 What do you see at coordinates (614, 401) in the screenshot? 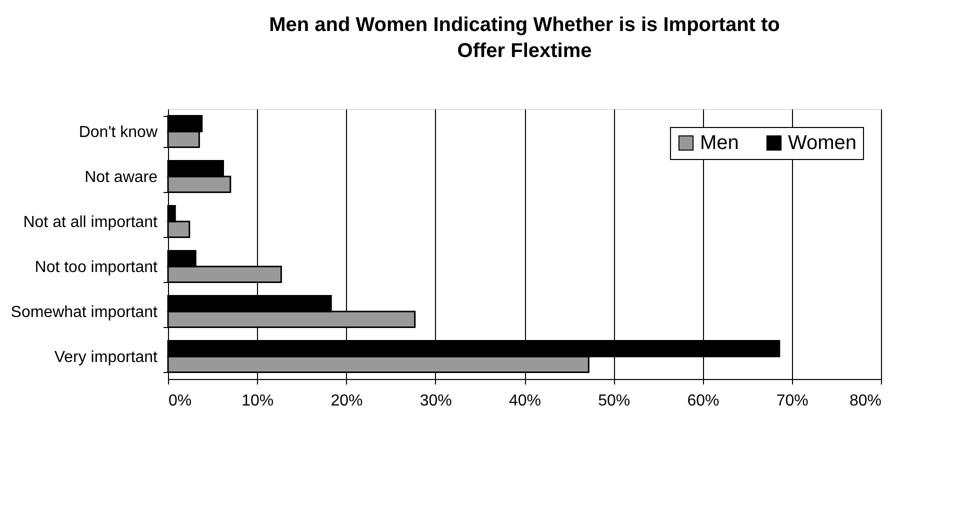
I see `x-tick-label: 50%` at bounding box center [614, 401].